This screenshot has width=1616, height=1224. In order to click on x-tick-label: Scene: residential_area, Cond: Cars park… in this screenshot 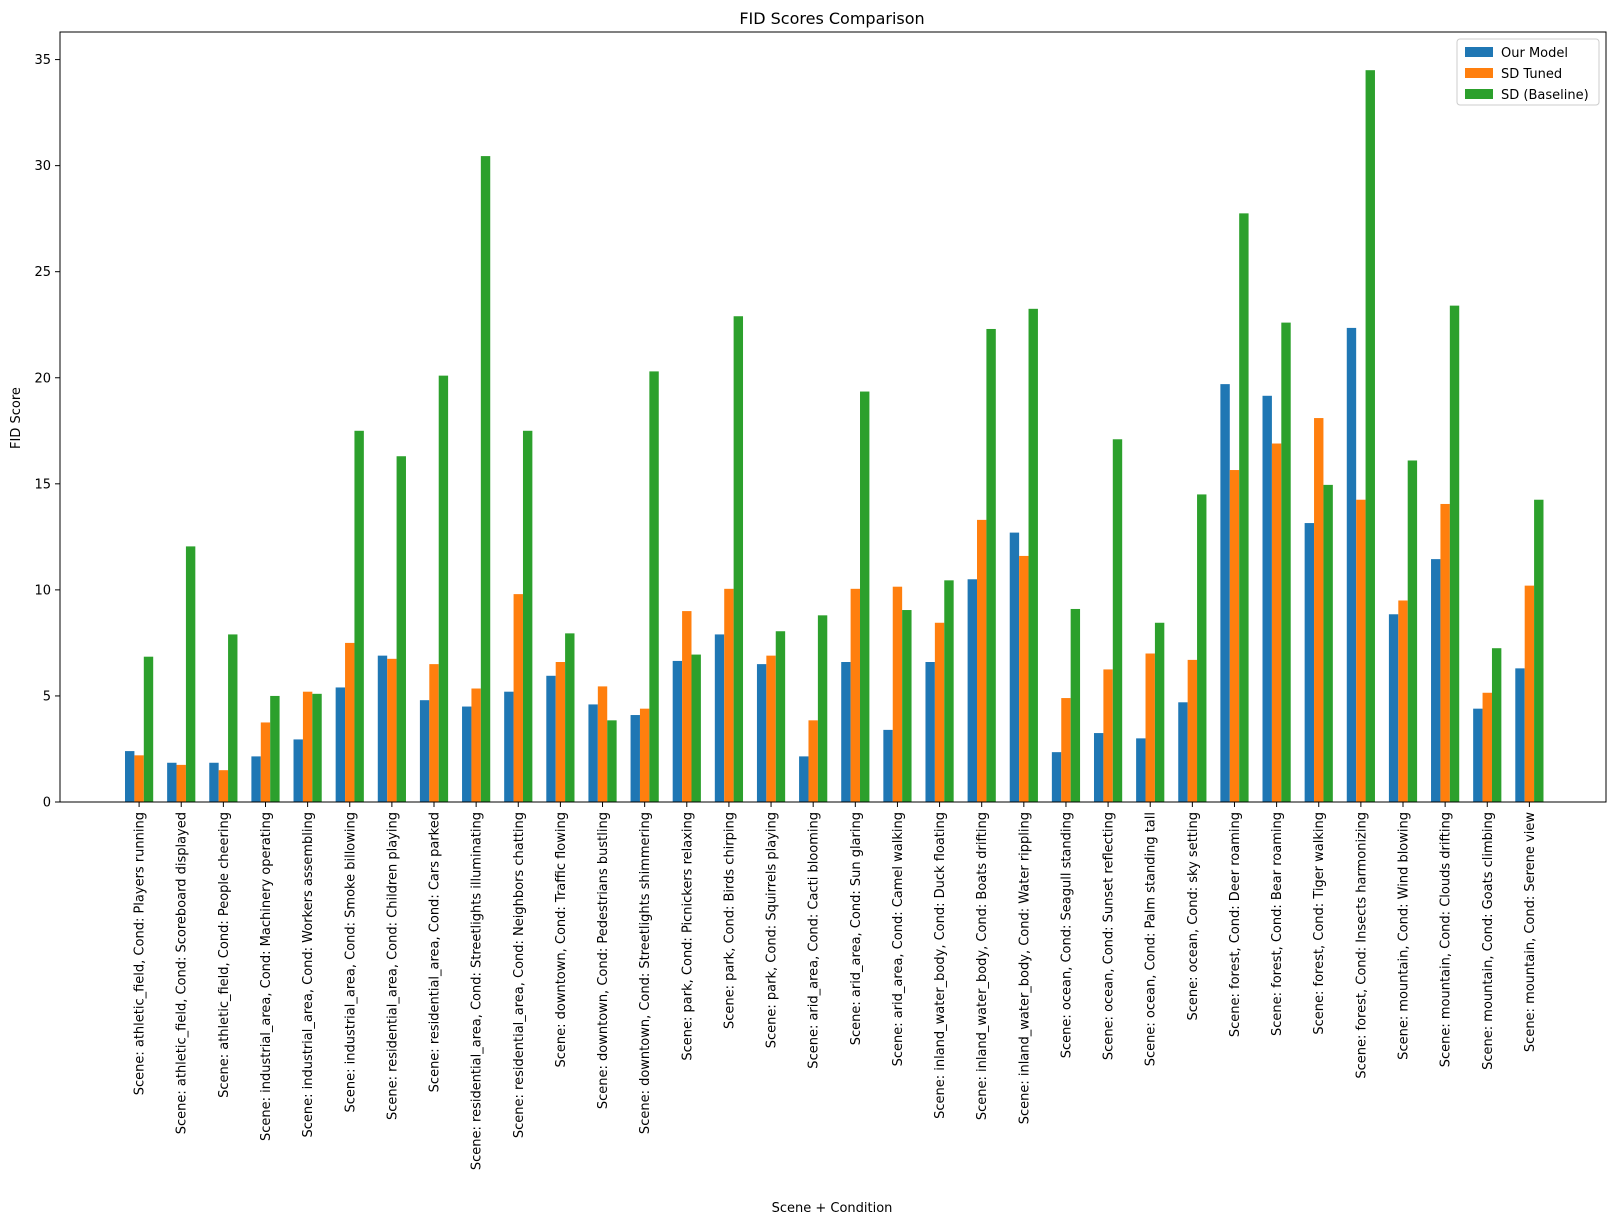, I will do `click(435, 952)`.